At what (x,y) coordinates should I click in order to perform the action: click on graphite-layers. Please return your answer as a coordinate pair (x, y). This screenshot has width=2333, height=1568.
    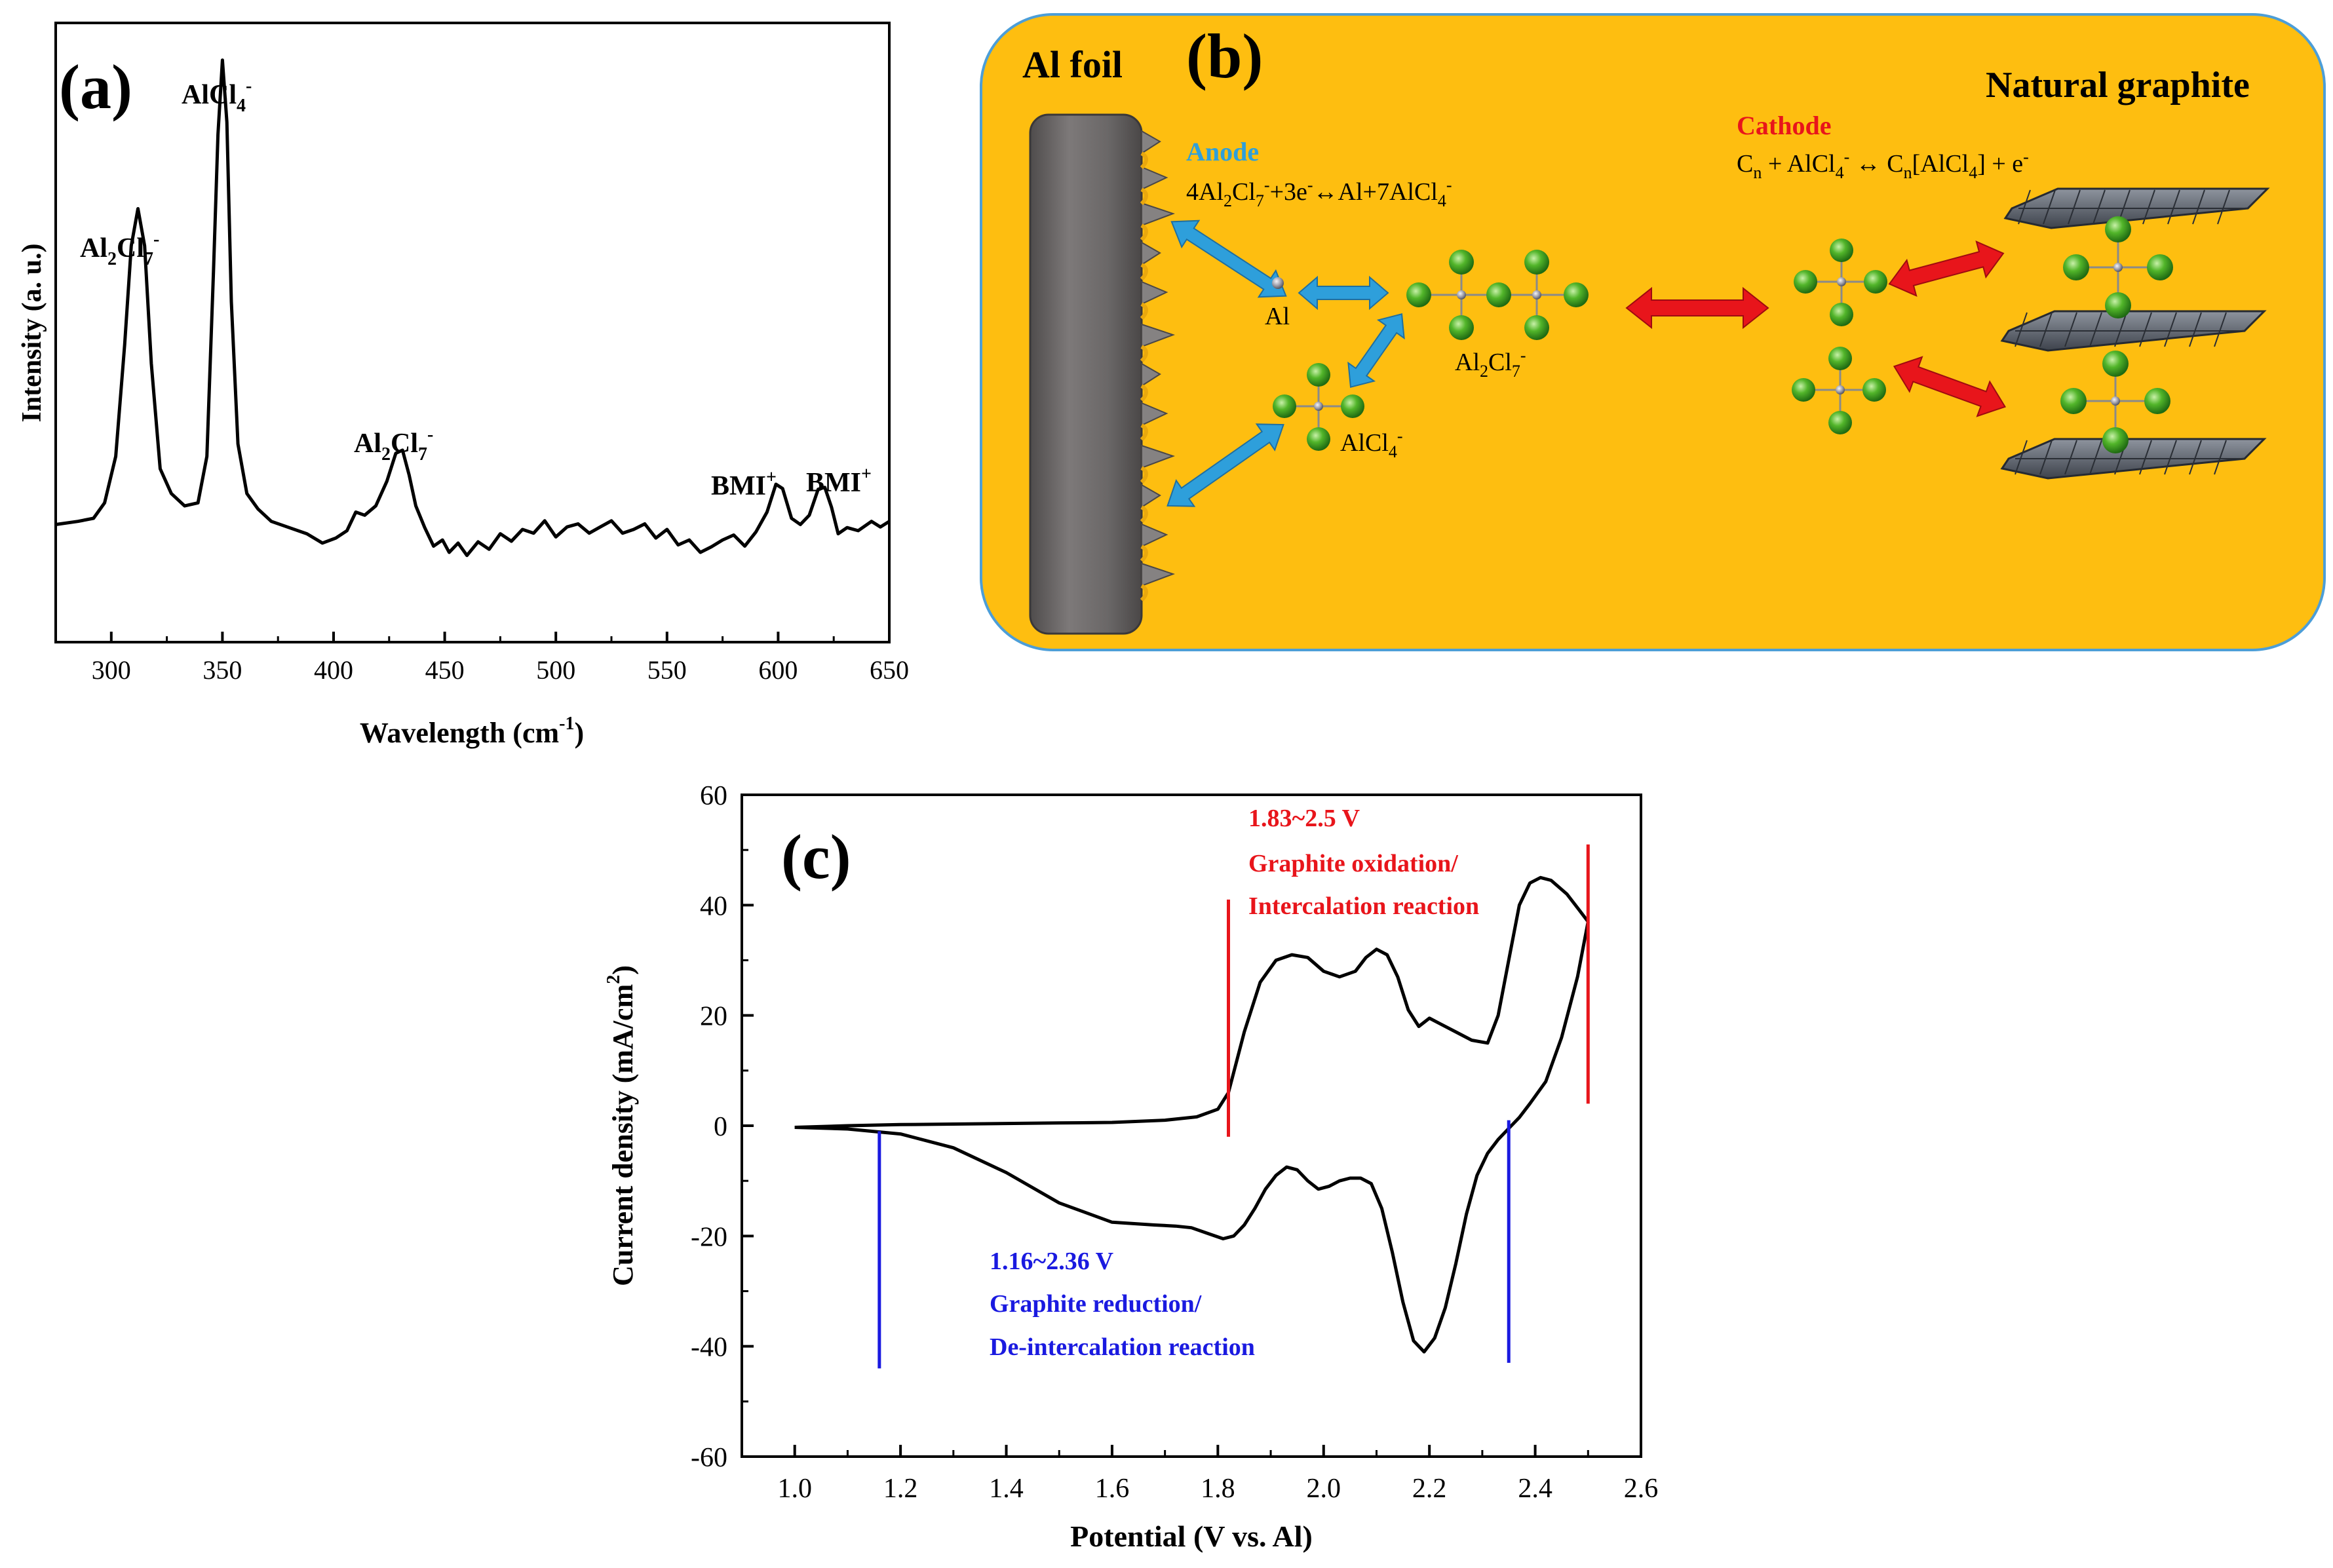
    Looking at the image, I should click on (2135, 334).